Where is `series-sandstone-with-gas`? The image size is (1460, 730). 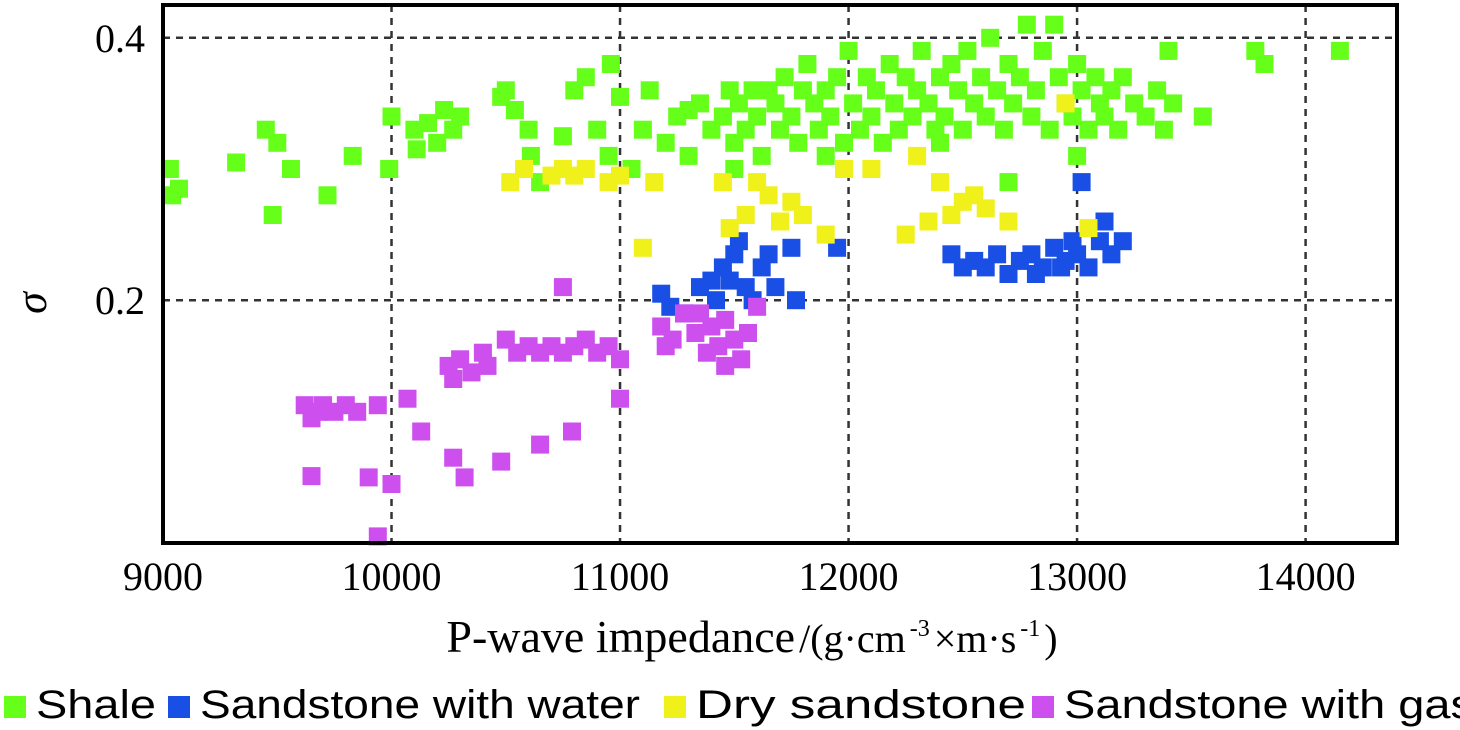 series-sandstone-with-gas is located at coordinates (531, 412).